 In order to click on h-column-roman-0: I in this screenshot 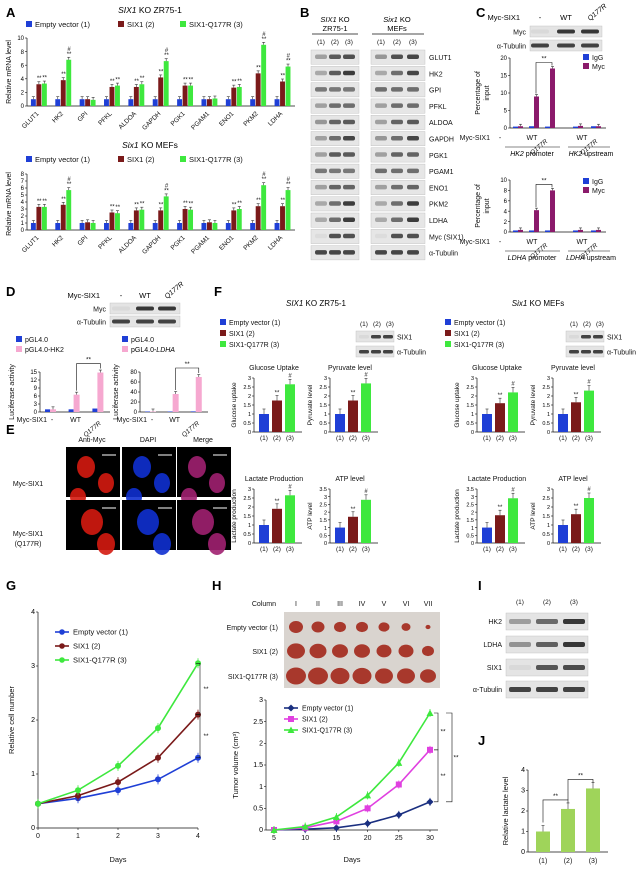, I will do `click(296, 604)`.